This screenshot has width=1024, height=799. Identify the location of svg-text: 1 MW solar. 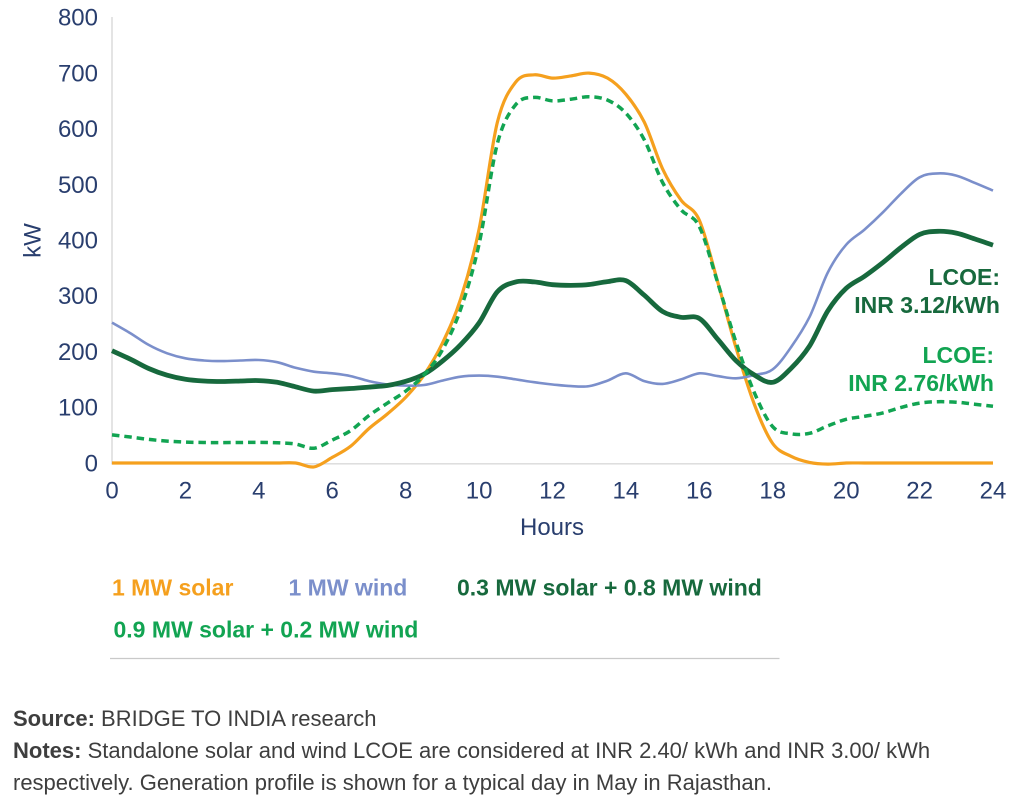
(172, 588).